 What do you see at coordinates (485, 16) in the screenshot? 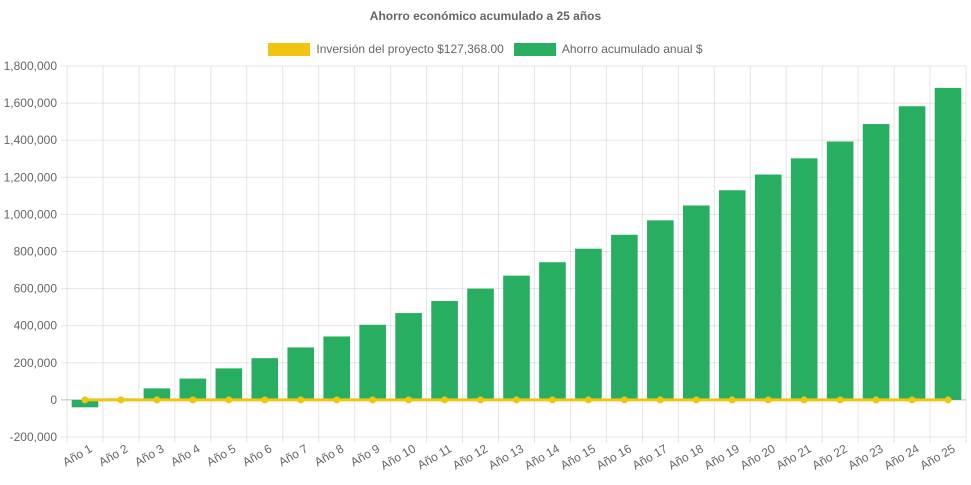
I see `chart-title: Ahorro económico acumulado a 25 años` at bounding box center [485, 16].